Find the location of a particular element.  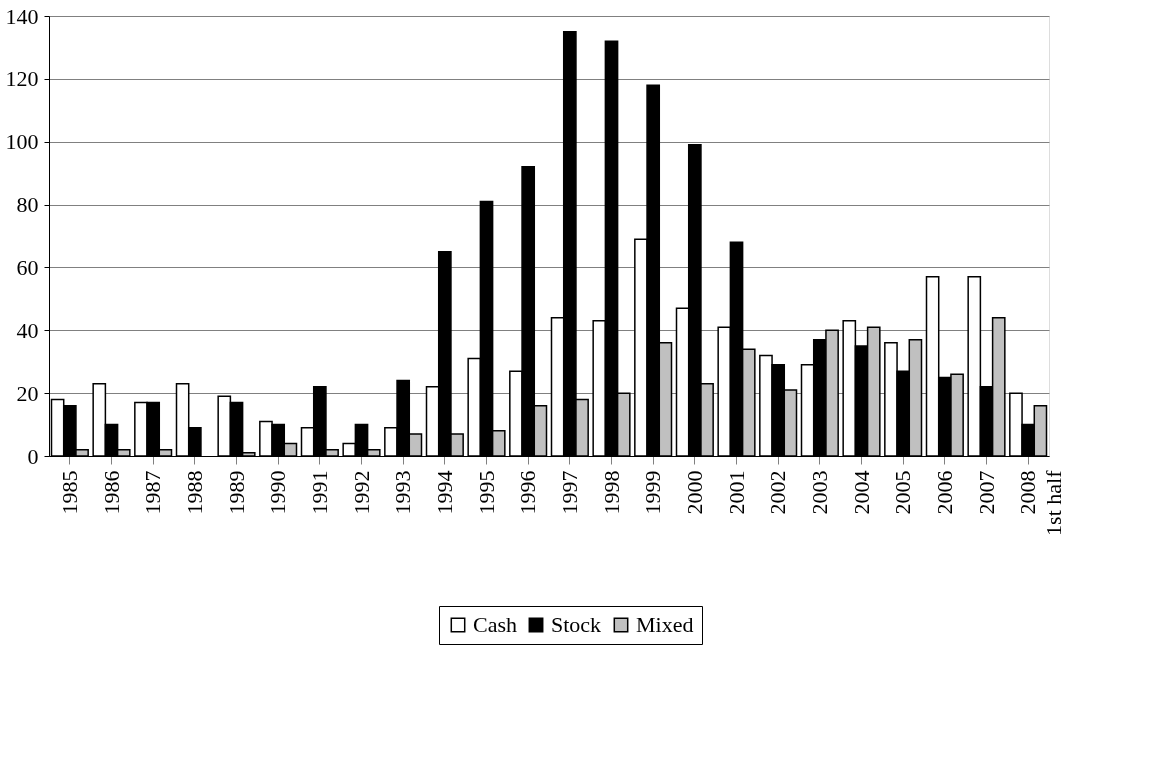

x-tick-label: 1988 is located at coordinates (194, 492).